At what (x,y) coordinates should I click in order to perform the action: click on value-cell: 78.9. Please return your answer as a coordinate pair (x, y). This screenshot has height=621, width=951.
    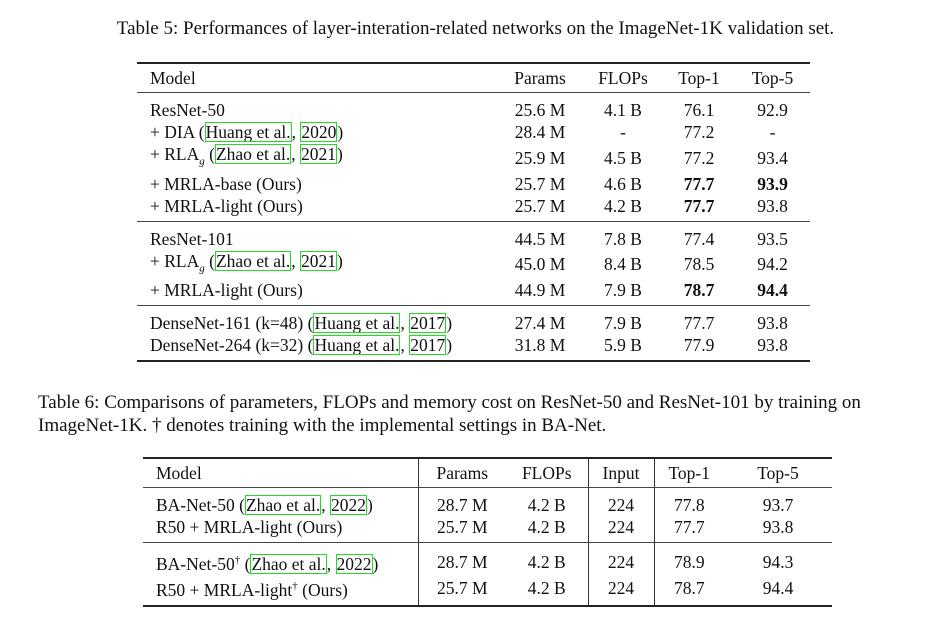
    Looking at the image, I should click on (688, 558).